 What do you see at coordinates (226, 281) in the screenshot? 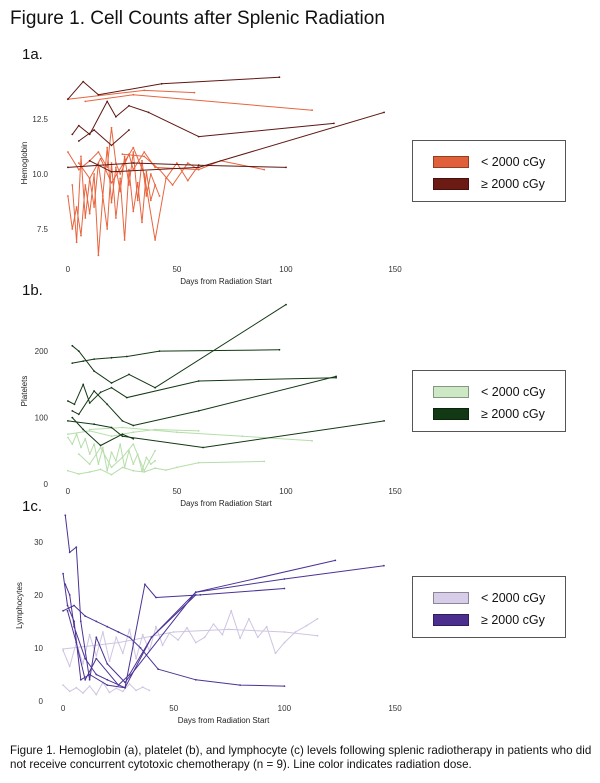
I see `x-axis-title: Days from Radiation Start` at bounding box center [226, 281].